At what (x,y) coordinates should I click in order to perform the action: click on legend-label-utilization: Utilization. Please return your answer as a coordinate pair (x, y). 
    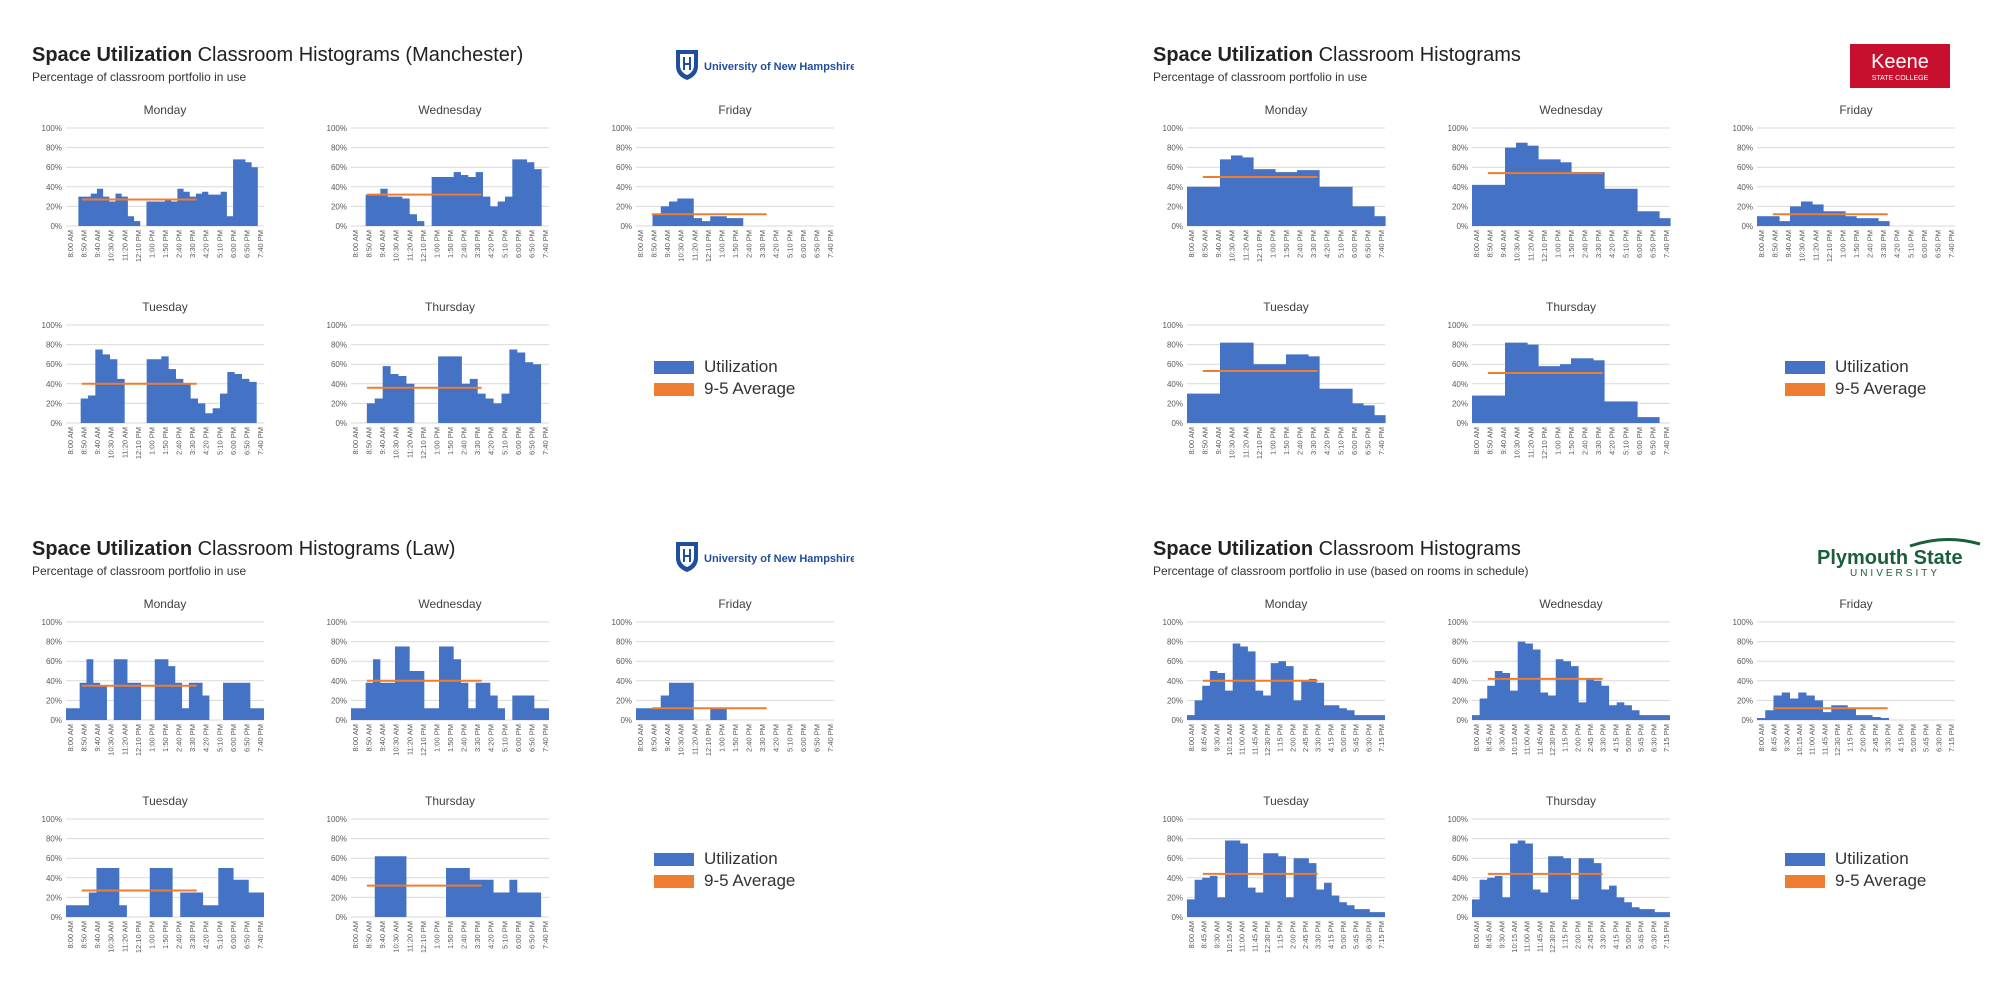
    Looking at the image, I should click on (741, 858).